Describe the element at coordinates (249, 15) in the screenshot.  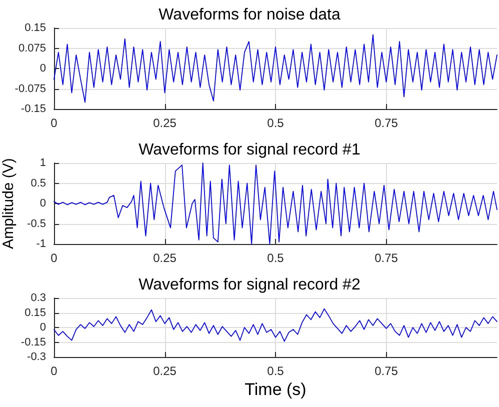
I see `chart-title: Waveforms for noise data` at that location.